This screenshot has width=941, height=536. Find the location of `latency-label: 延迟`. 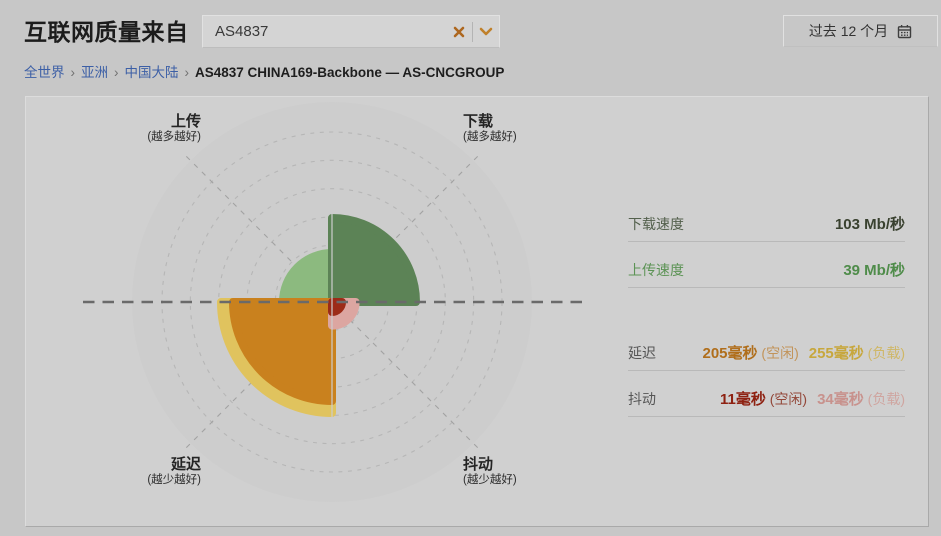

latency-label: 延迟 is located at coordinates (642, 353).